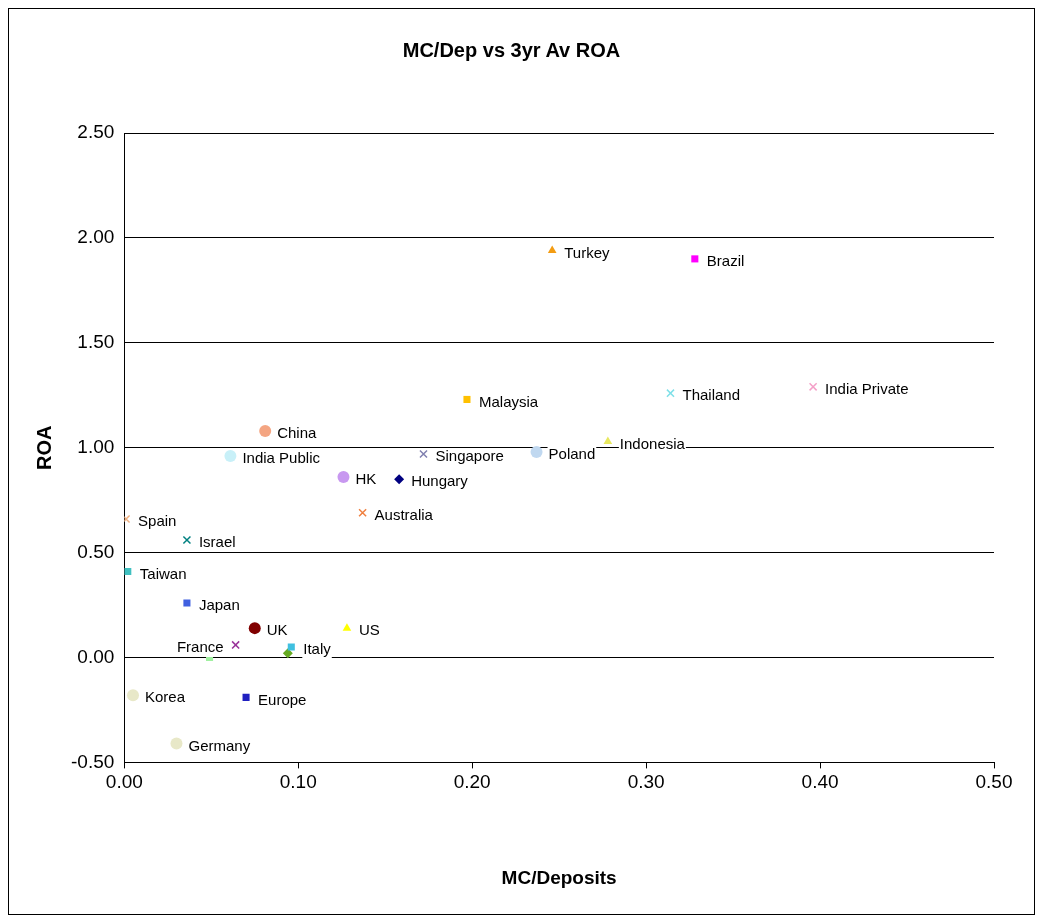 The image size is (1043, 923). I want to click on annotation: US, so click(369, 630).